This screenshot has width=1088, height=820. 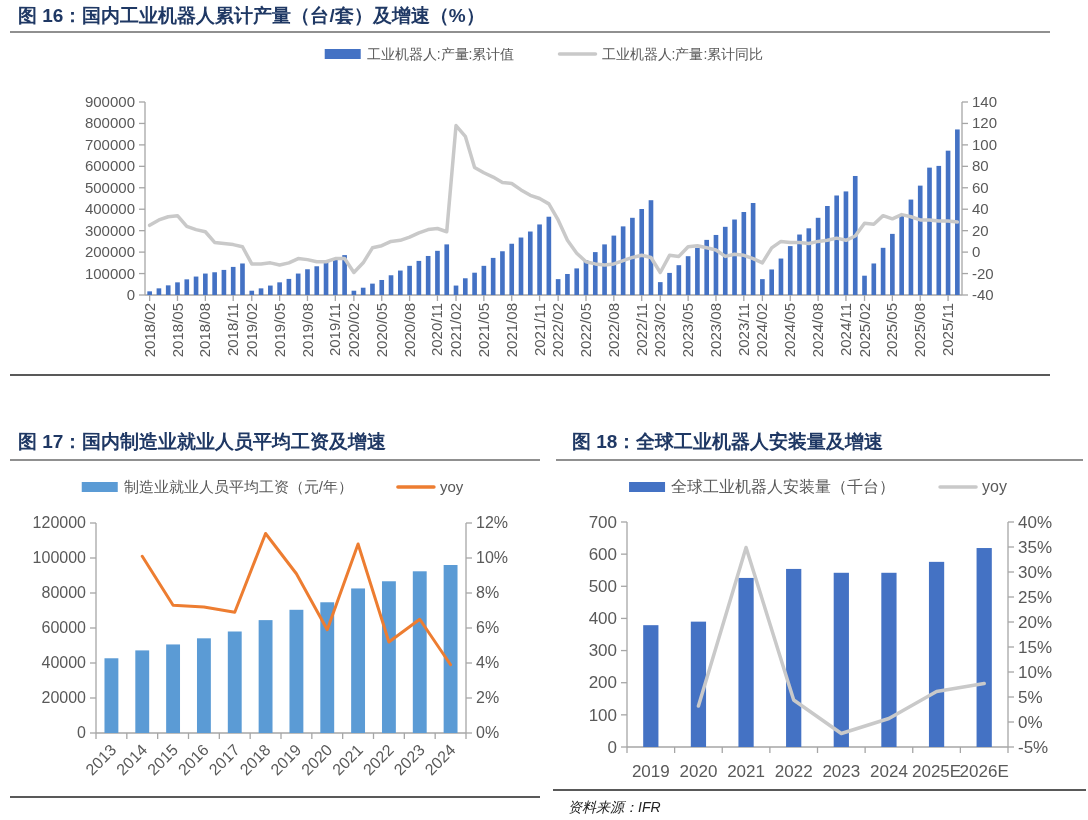 What do you see at coordinates (279, 330) in the screenshot?
I see `x-tick-label: 2019/05` at bounding box center [279, 330].